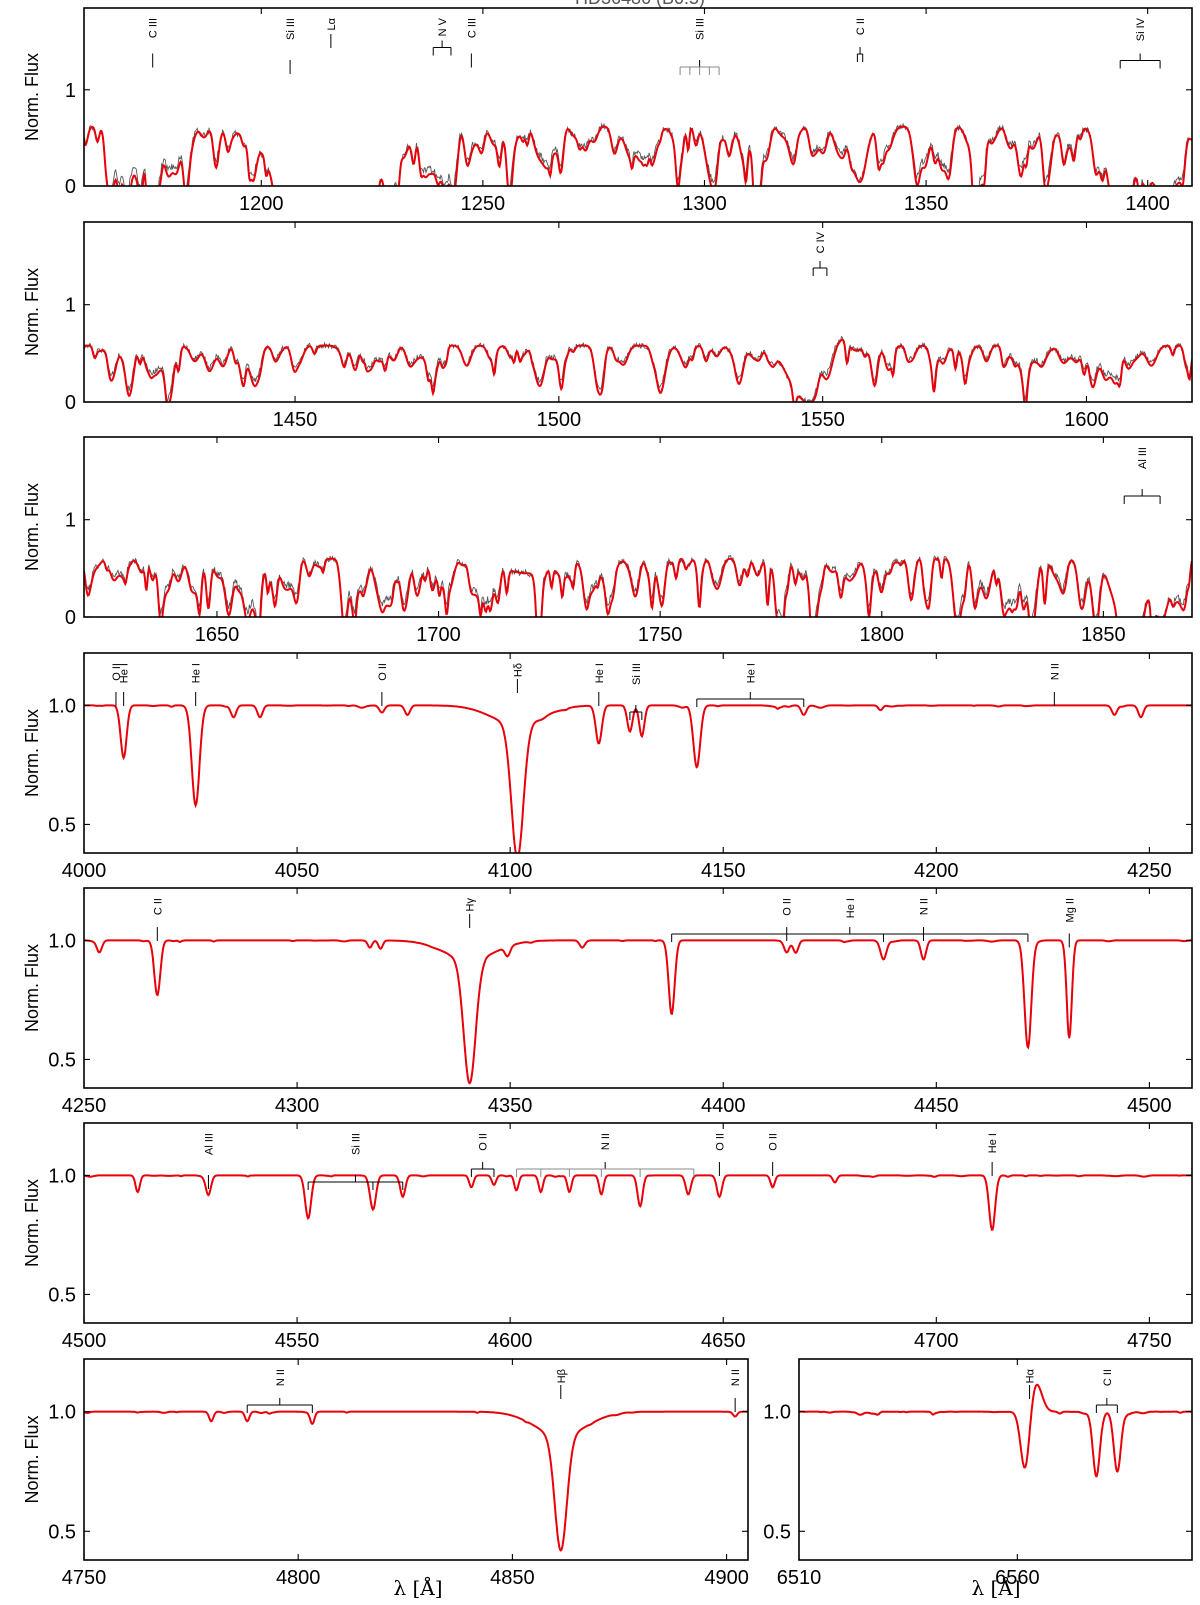 Image resolution: width=1200 pixels, height=1605 pixels. Describe the element at coordinates (217, 635) in the screenshot. I see `x-tick-label: 1650` at that location.